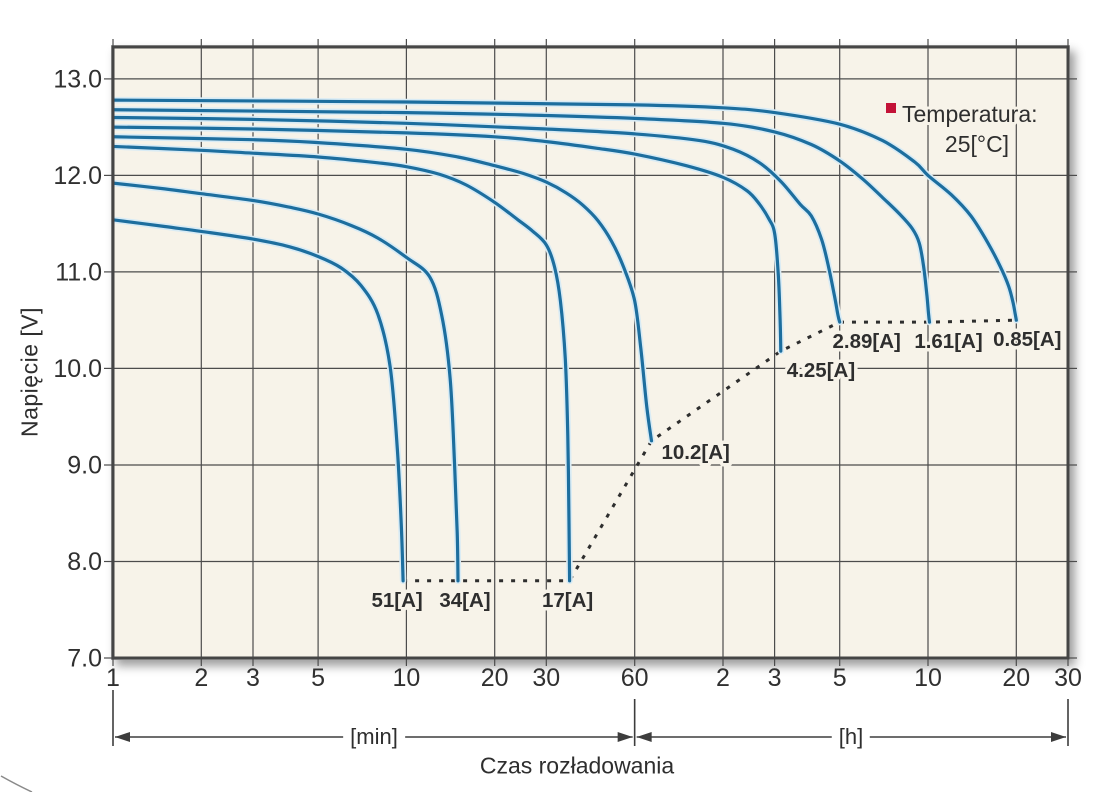 Image resolution: width=1106 pixels, height=792 pixels. What do you see at coordinates (594, 678) in the screenshot?
I see `x-tick-labels: 1 2 3 5 10 20 30 60 2 3 5 10 20 30` at bounding box center [594, 678].